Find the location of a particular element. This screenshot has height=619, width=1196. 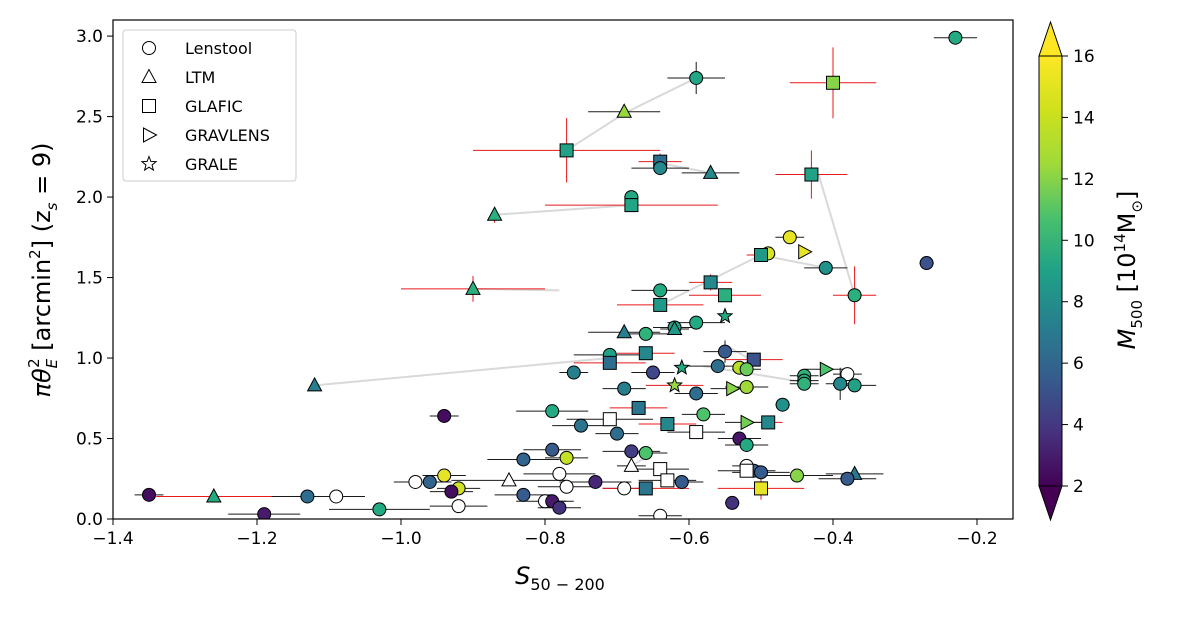

legend-label: GLAFIC is located at coordinates (214, 106).